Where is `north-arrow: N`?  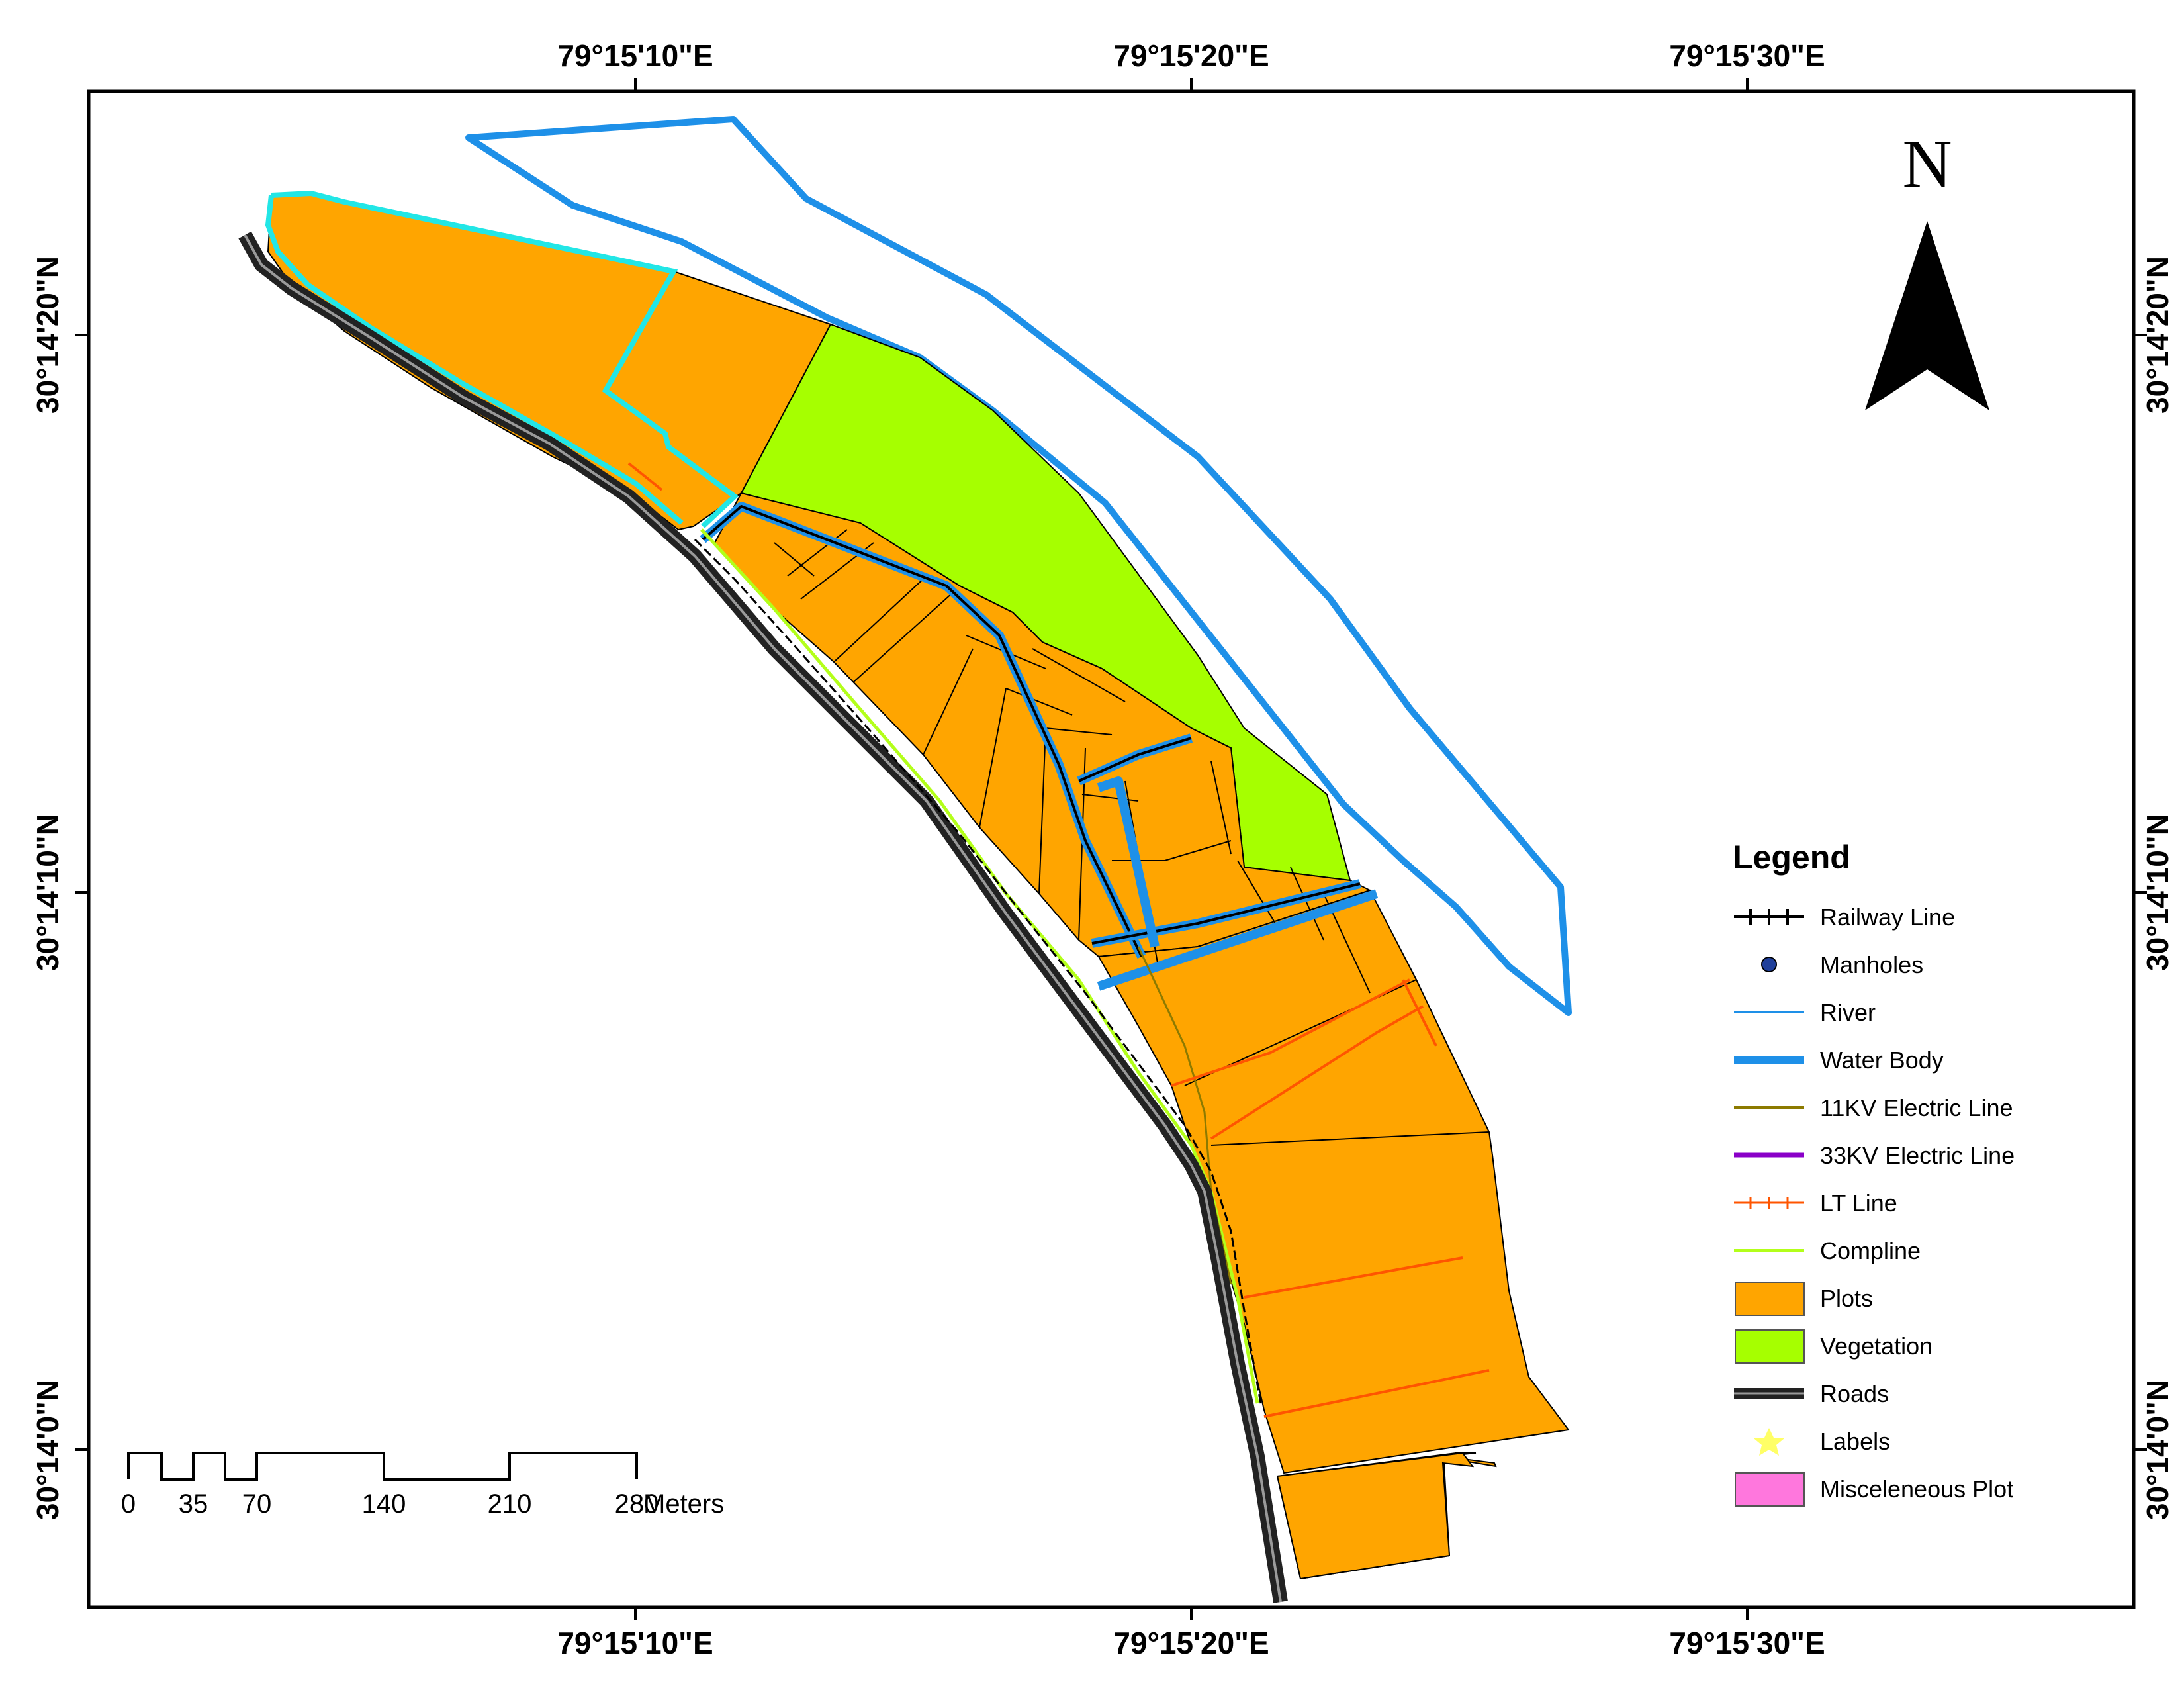 north-arrow: N is located at coordinates (1927, 268).